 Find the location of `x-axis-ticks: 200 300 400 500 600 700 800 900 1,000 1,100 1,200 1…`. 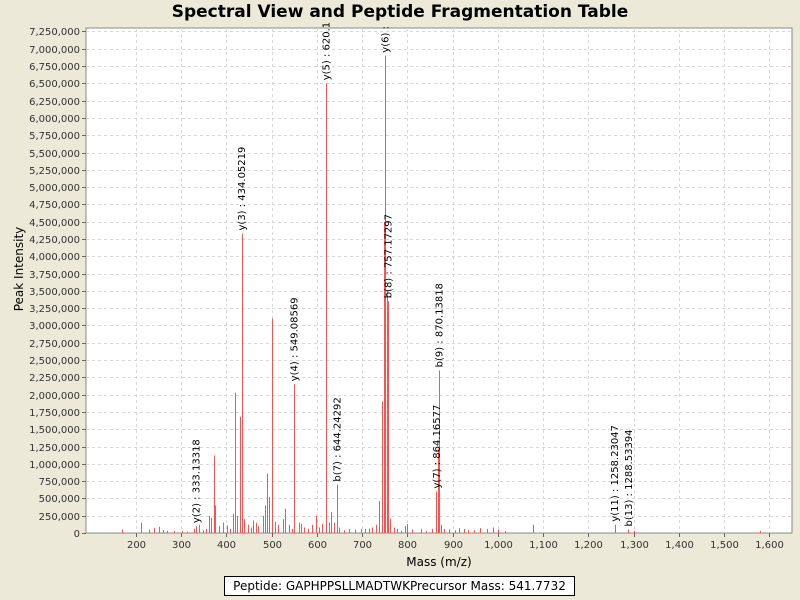

x-axis-ticks: 200 300 400 500 600 700 800 900 1,000 1,100 1,200 1… is located at coordinates (455, 542).